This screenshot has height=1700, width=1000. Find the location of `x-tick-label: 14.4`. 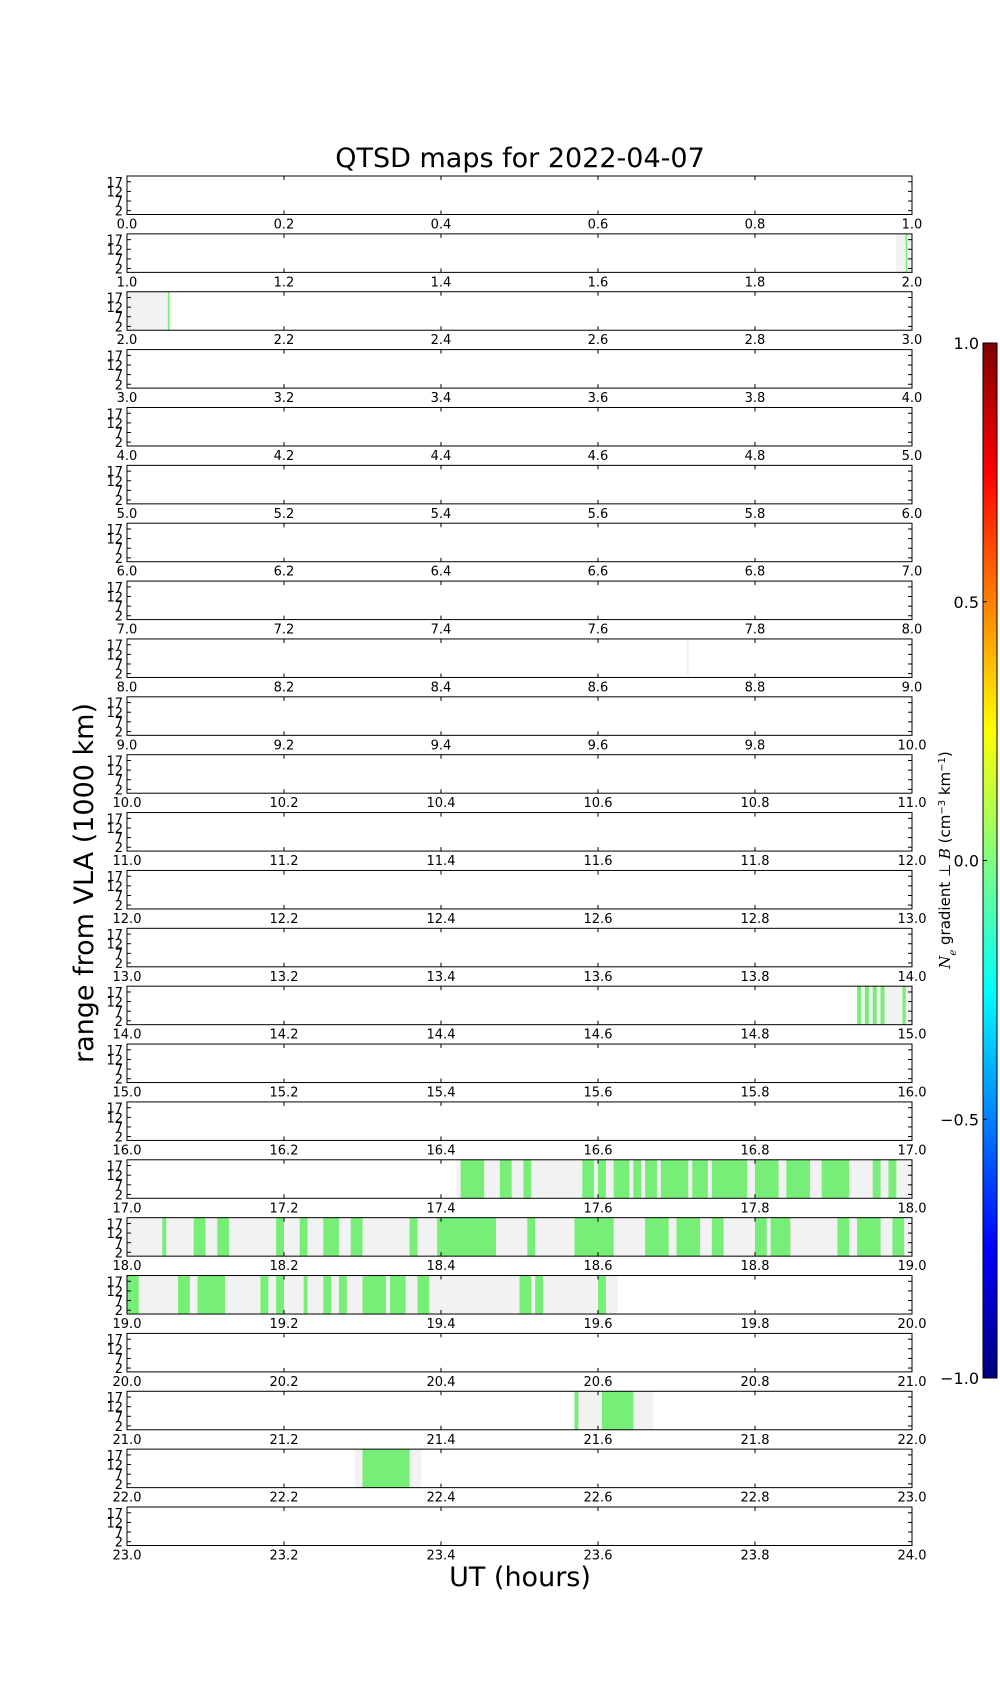

x-tick-label: 14.4 is located at coordinates (441, 1035).